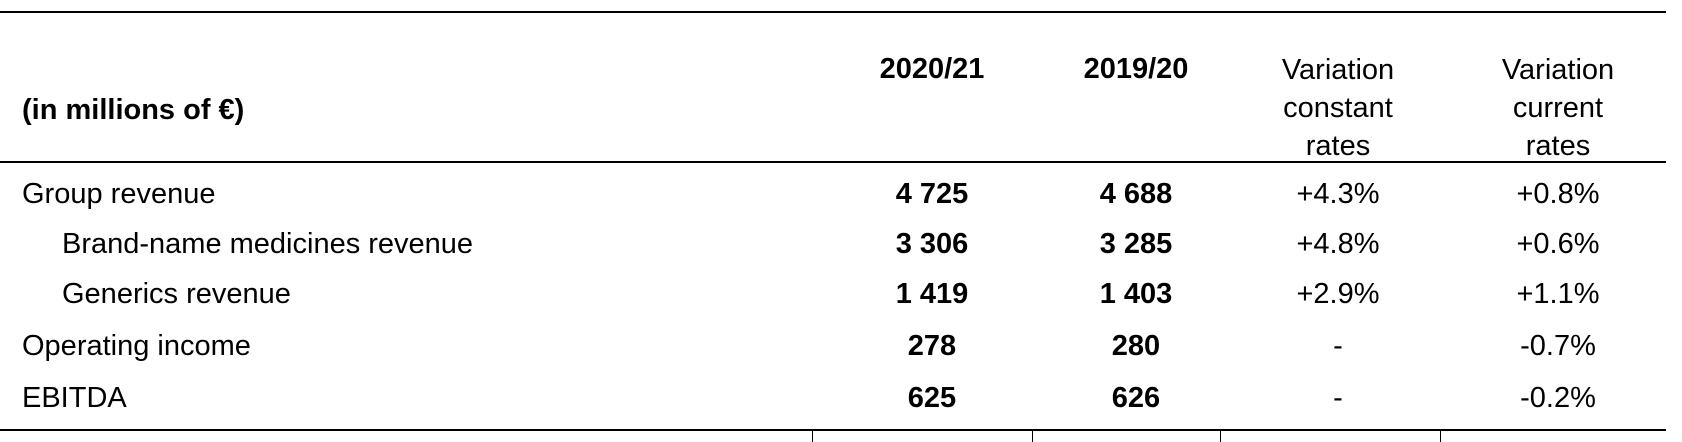  What do you see at coordinates (1136, 346) in the screenshot?
I see `cell-2019-20: 280` at bounding box center [1136, 346].